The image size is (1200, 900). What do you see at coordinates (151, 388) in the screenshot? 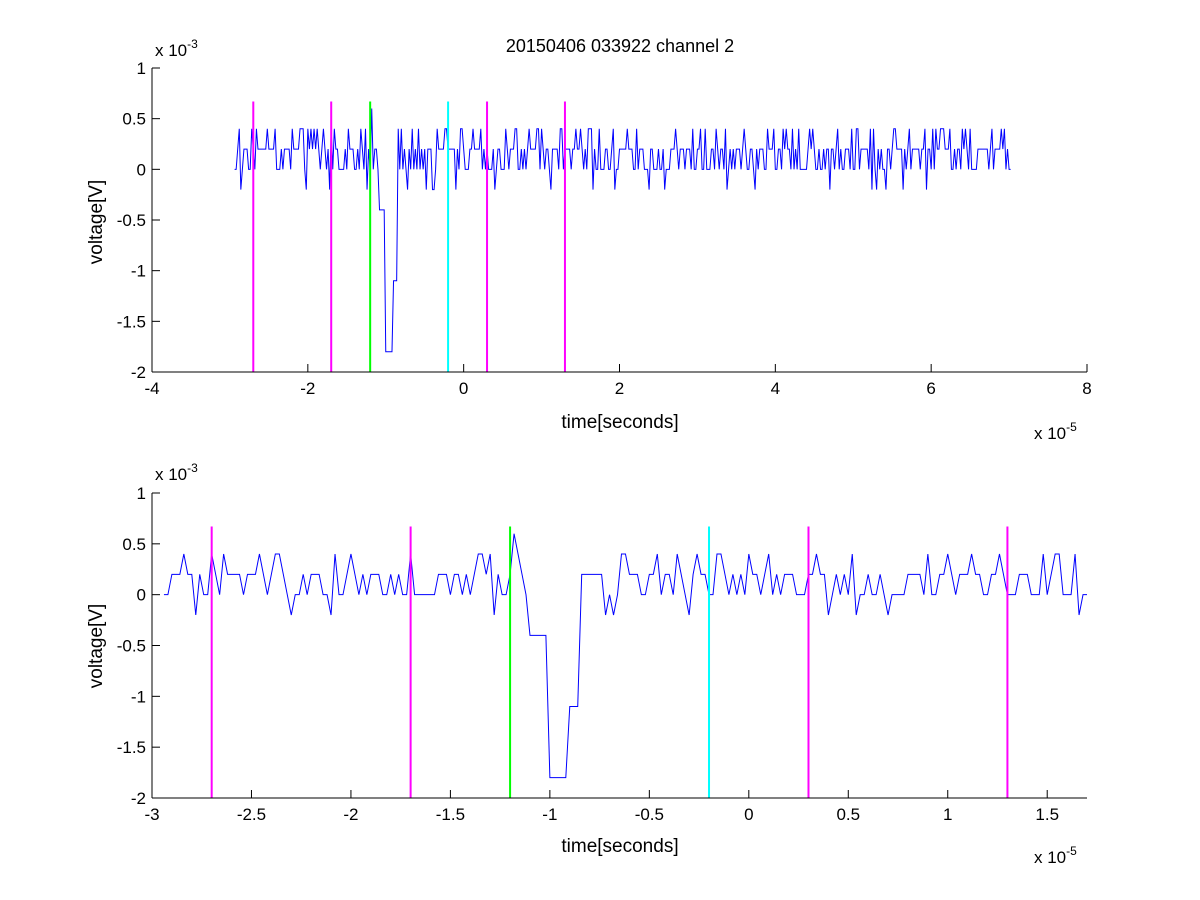
I see `x-tick-label: -4` at bounding box center [151, 388].